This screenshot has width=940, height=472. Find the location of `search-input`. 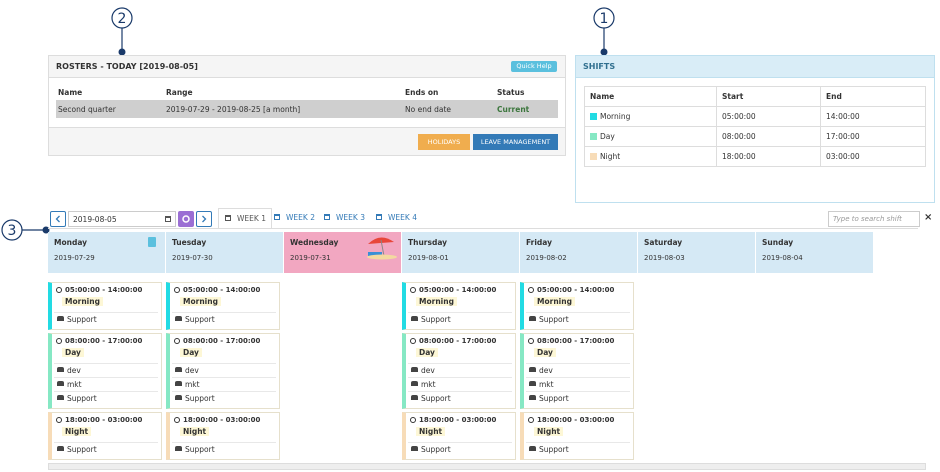

search-input is located at coordinates (874, 219).